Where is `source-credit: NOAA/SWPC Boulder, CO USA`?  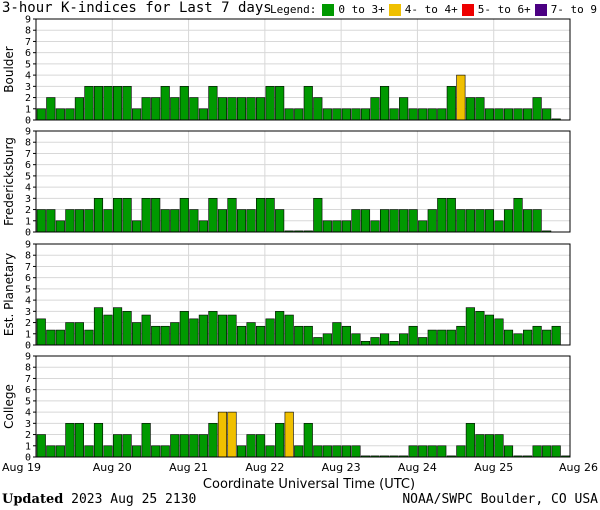 source-credit: NOAA/SWPC Boulder, CO USA is located at coordinates (500, 499).